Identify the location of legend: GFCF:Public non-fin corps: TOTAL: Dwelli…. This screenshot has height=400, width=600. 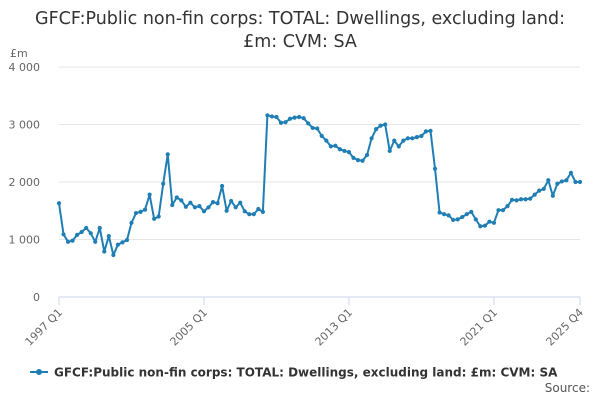
(294, 373).